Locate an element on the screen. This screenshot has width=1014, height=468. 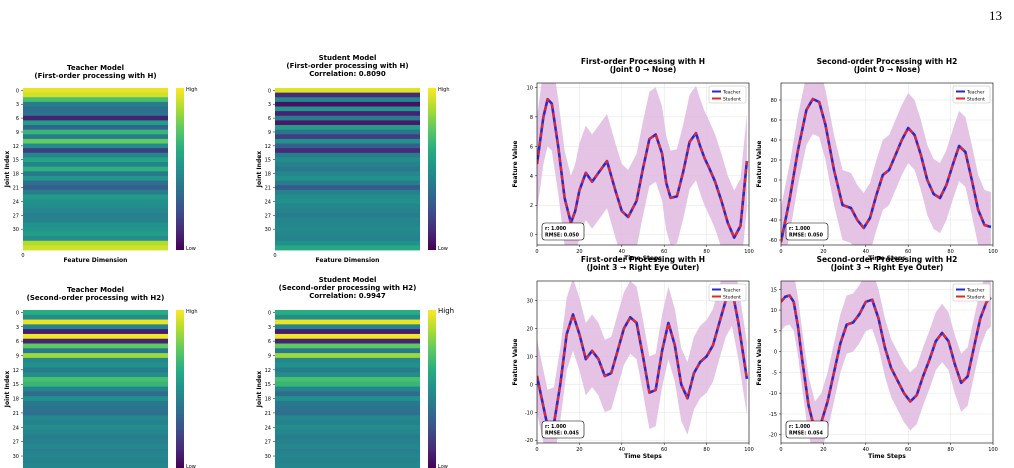
heatmap-ytick-label: 27 is located at coordinates (268, 216).